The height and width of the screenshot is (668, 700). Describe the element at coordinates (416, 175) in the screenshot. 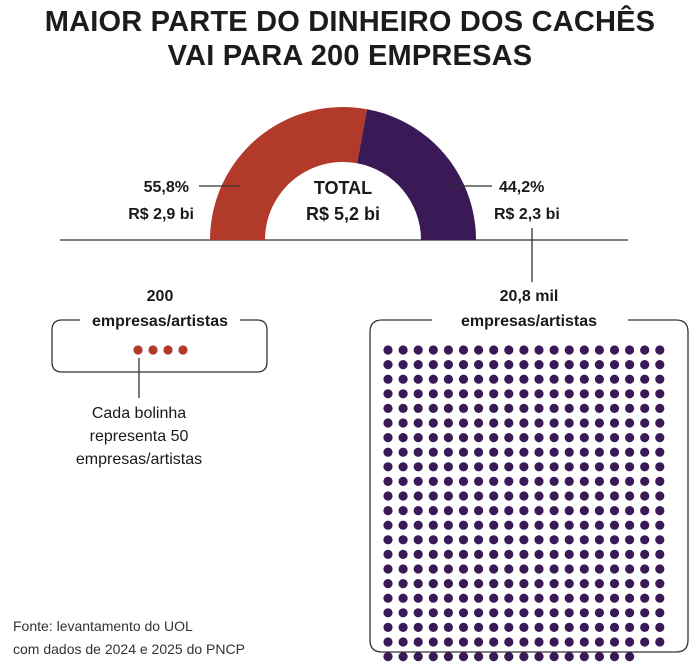

I see `slice-right` at that location.